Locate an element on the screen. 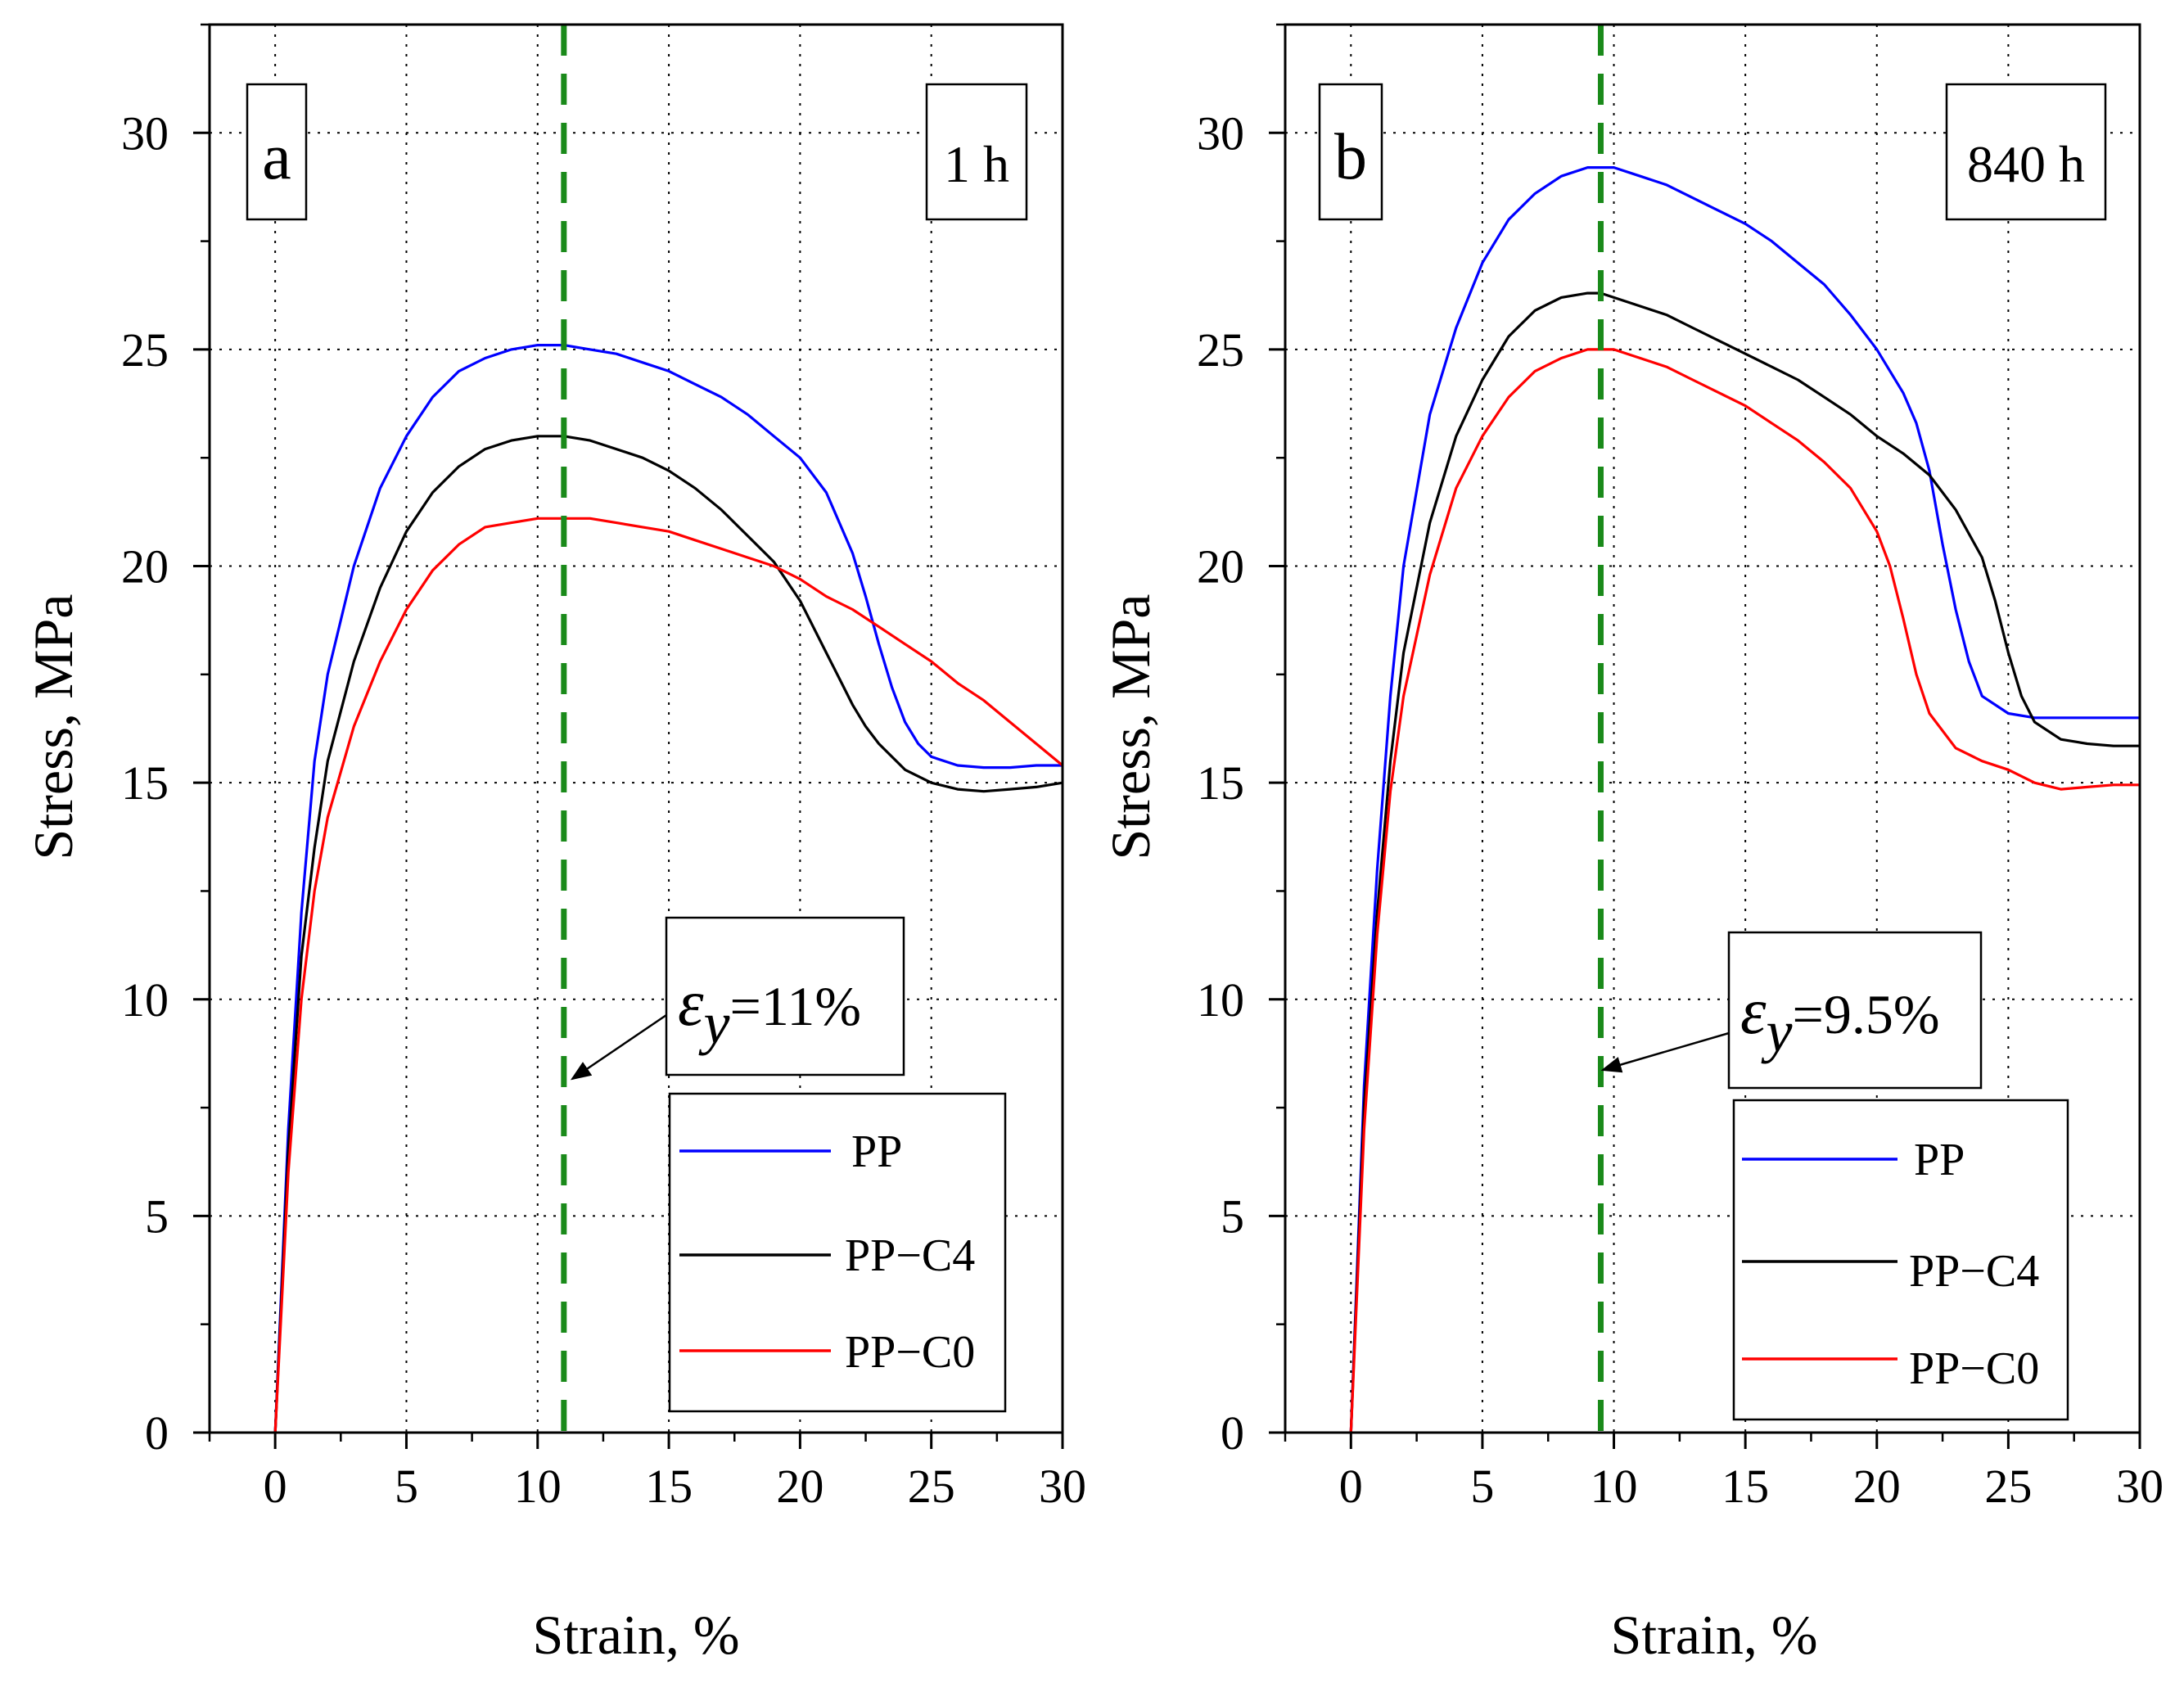 This screenshot has height=1697, width=2184. time-label-box: 840 h is located at coordinates (2026, 152).